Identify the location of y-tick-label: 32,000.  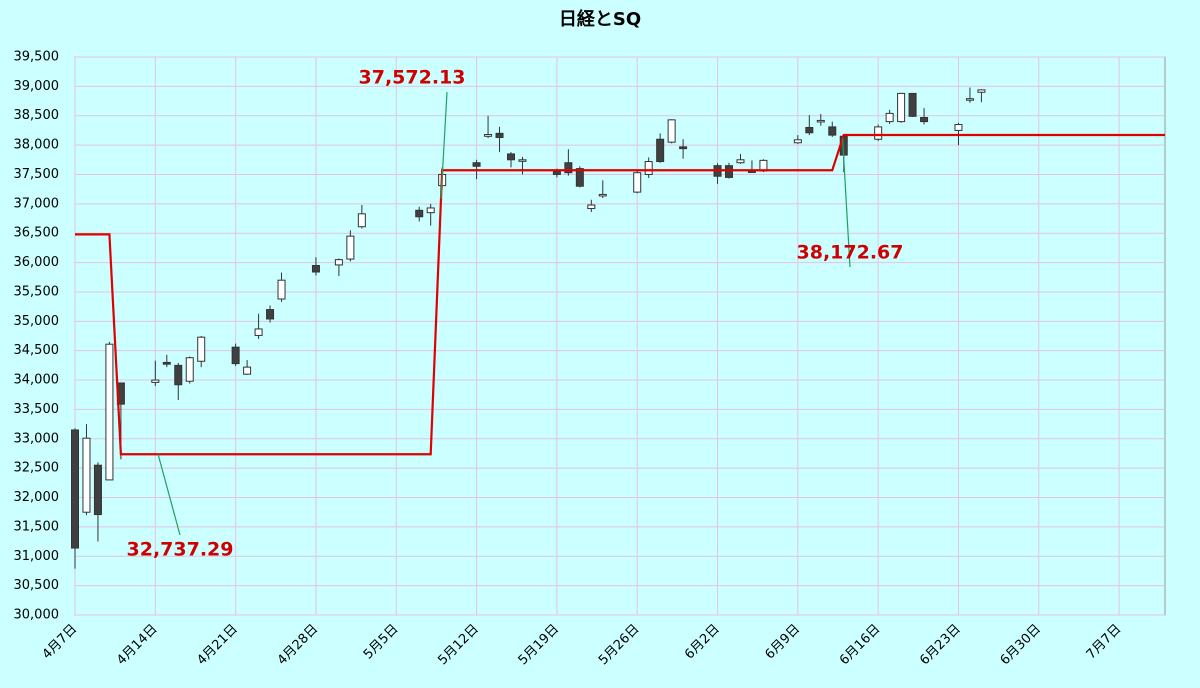
(37, 497).